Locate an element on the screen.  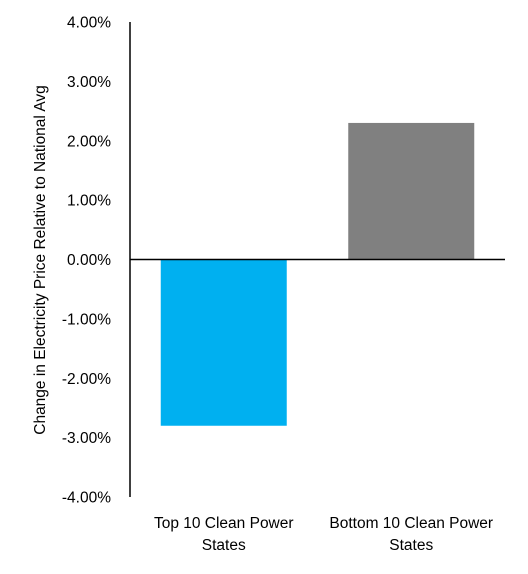
y-tick-label: -2.00% is located at coordinates (86, 379).